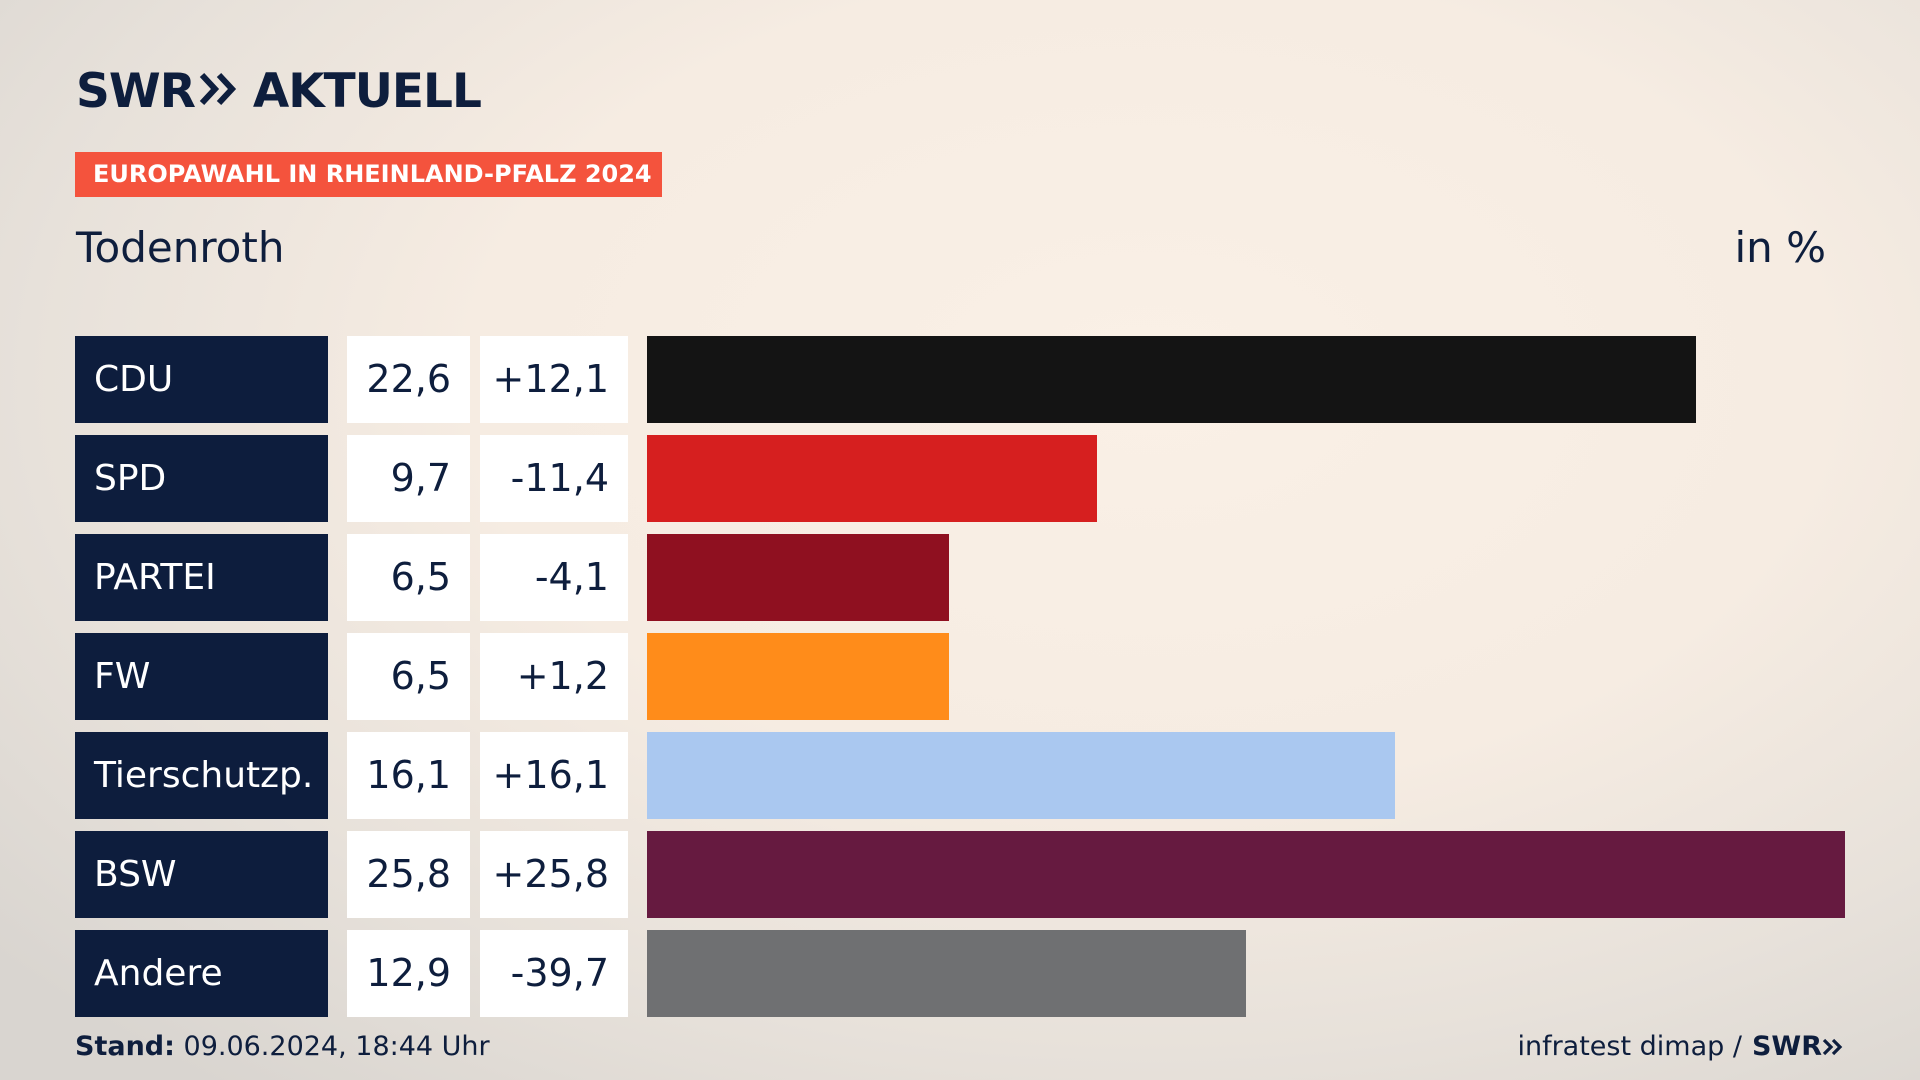  I want to click on result-row: FW 6,5 +1,2, so click(960, 676).